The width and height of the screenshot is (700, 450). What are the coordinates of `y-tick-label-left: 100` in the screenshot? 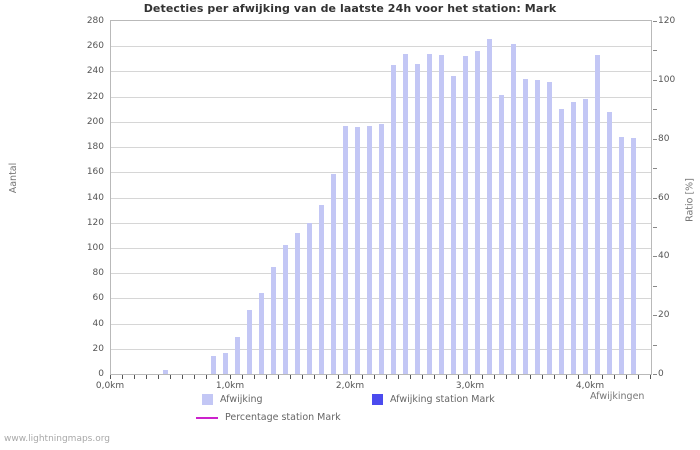 It's located at (95, 247).